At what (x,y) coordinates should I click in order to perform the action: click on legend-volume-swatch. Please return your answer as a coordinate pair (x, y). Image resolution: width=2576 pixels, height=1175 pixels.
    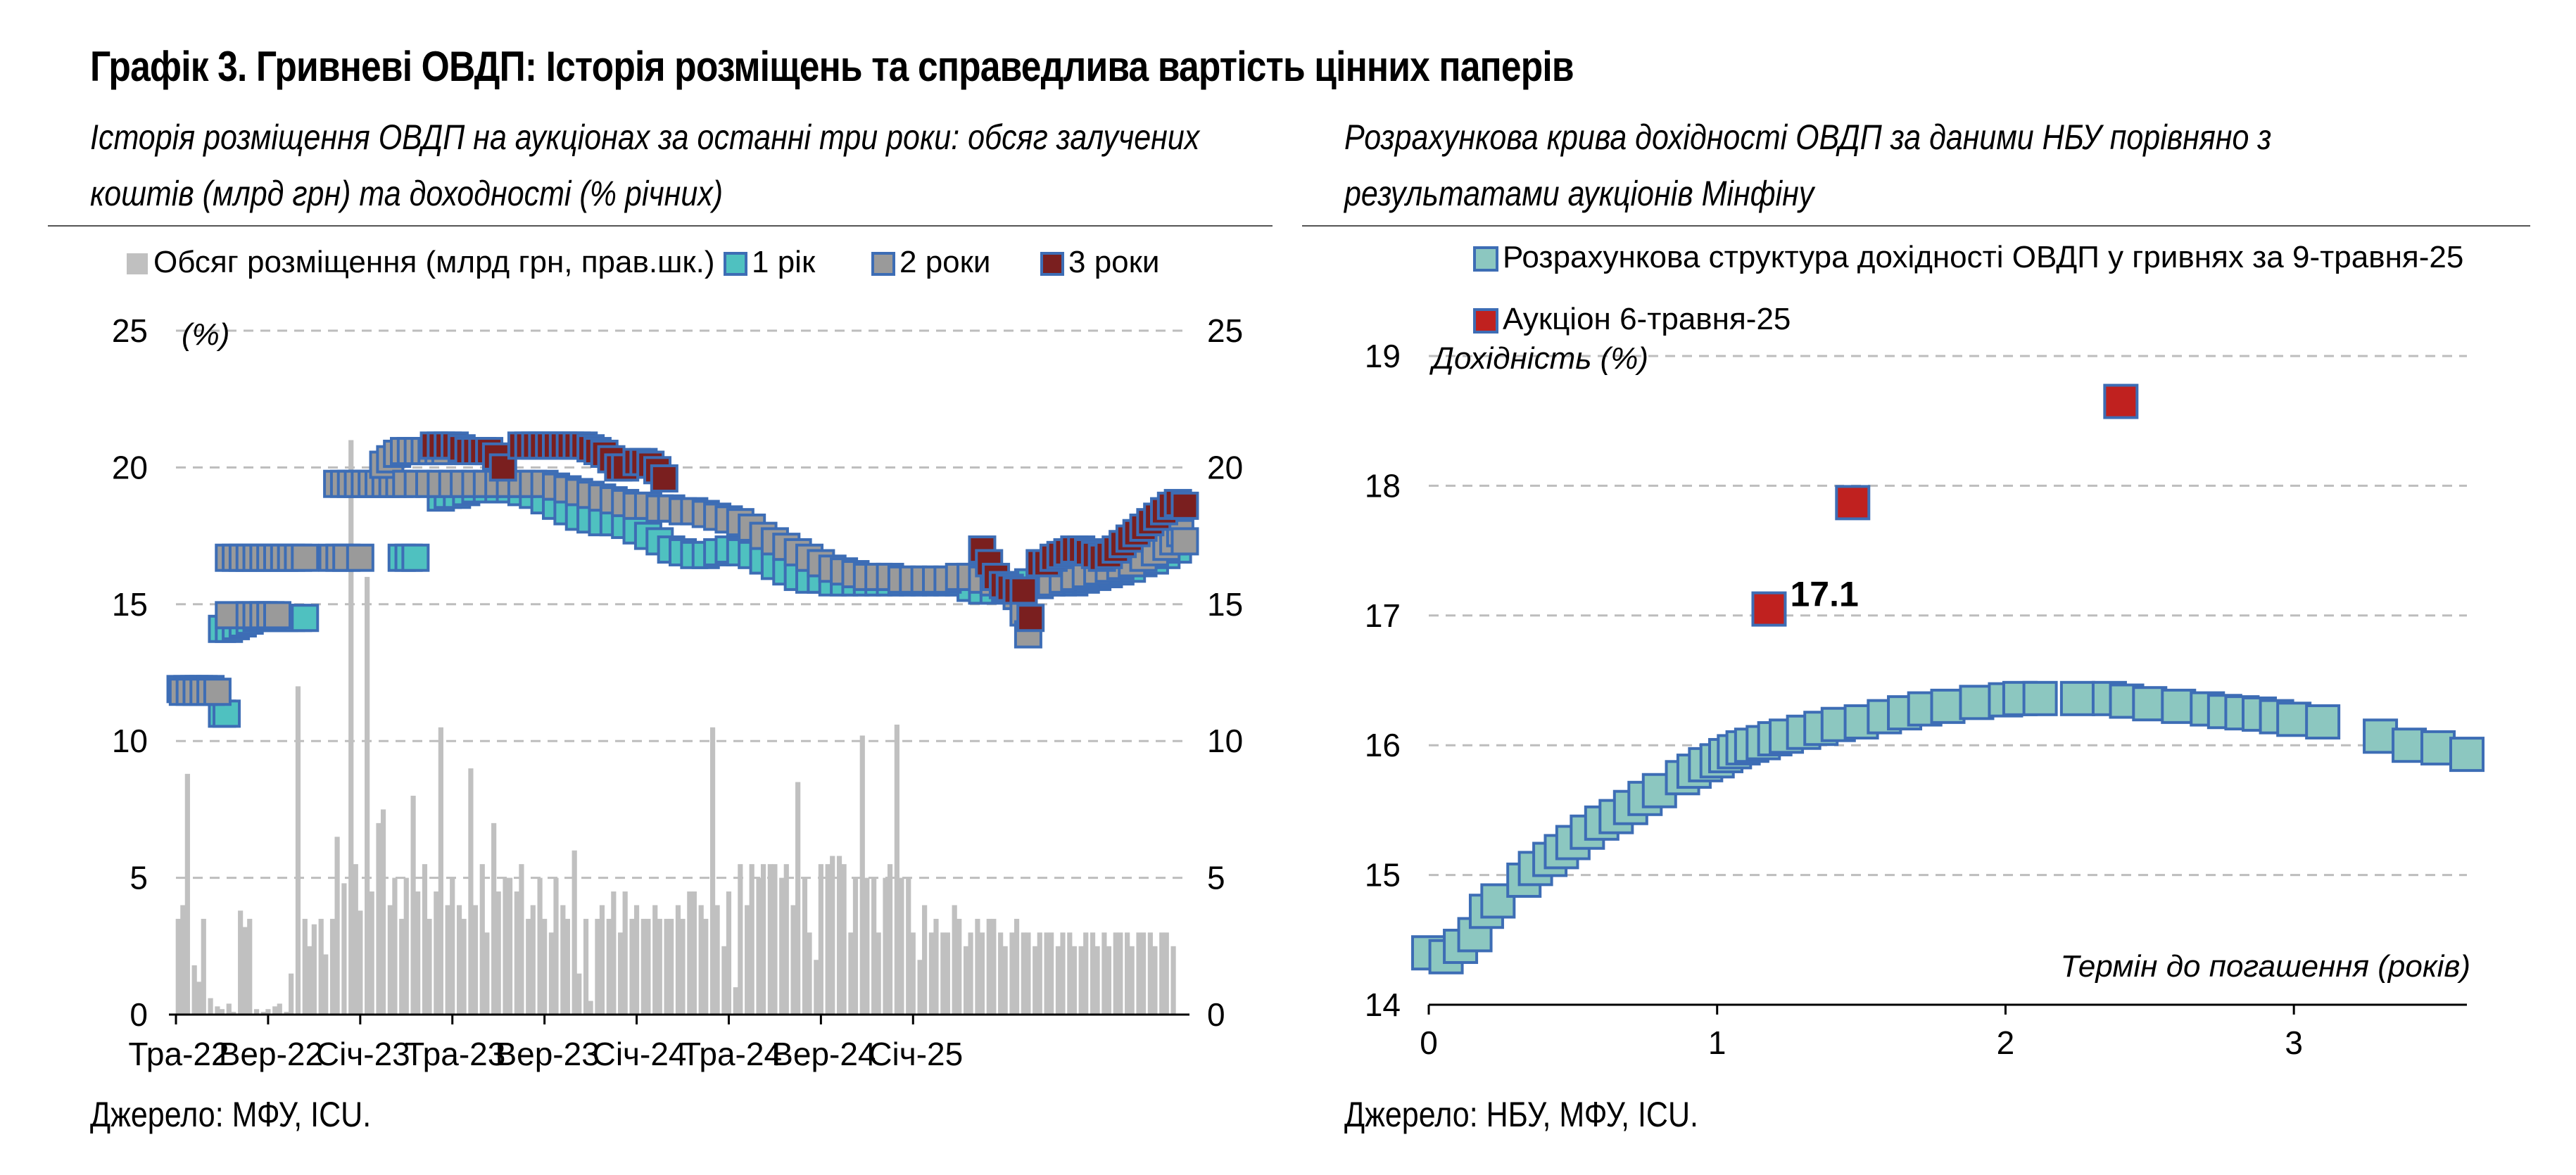
    Looking at the image, I should click on (137, 264).